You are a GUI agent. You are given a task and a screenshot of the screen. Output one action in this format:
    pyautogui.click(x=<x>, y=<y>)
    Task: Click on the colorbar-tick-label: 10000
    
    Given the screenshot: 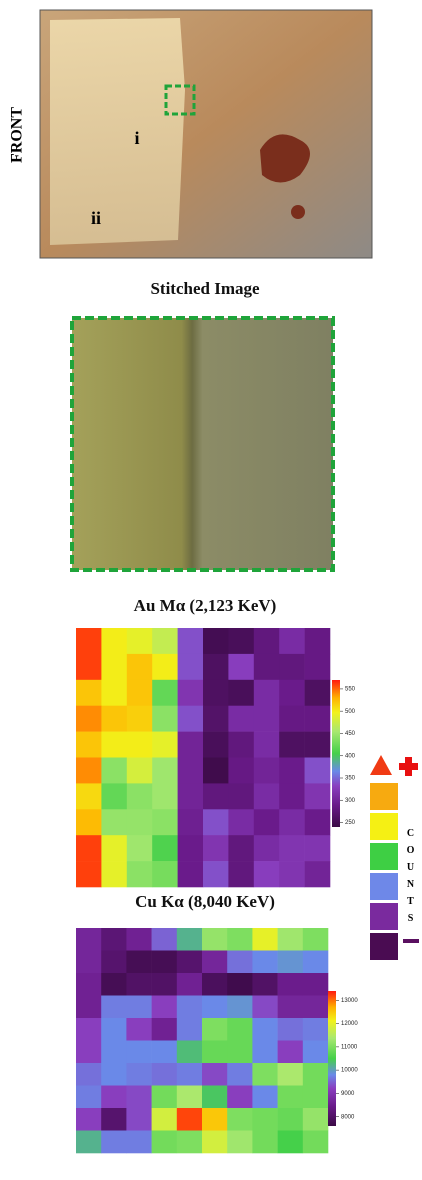 What is the action you would take?
    pyautogui.click(x=349, y=1071)
    